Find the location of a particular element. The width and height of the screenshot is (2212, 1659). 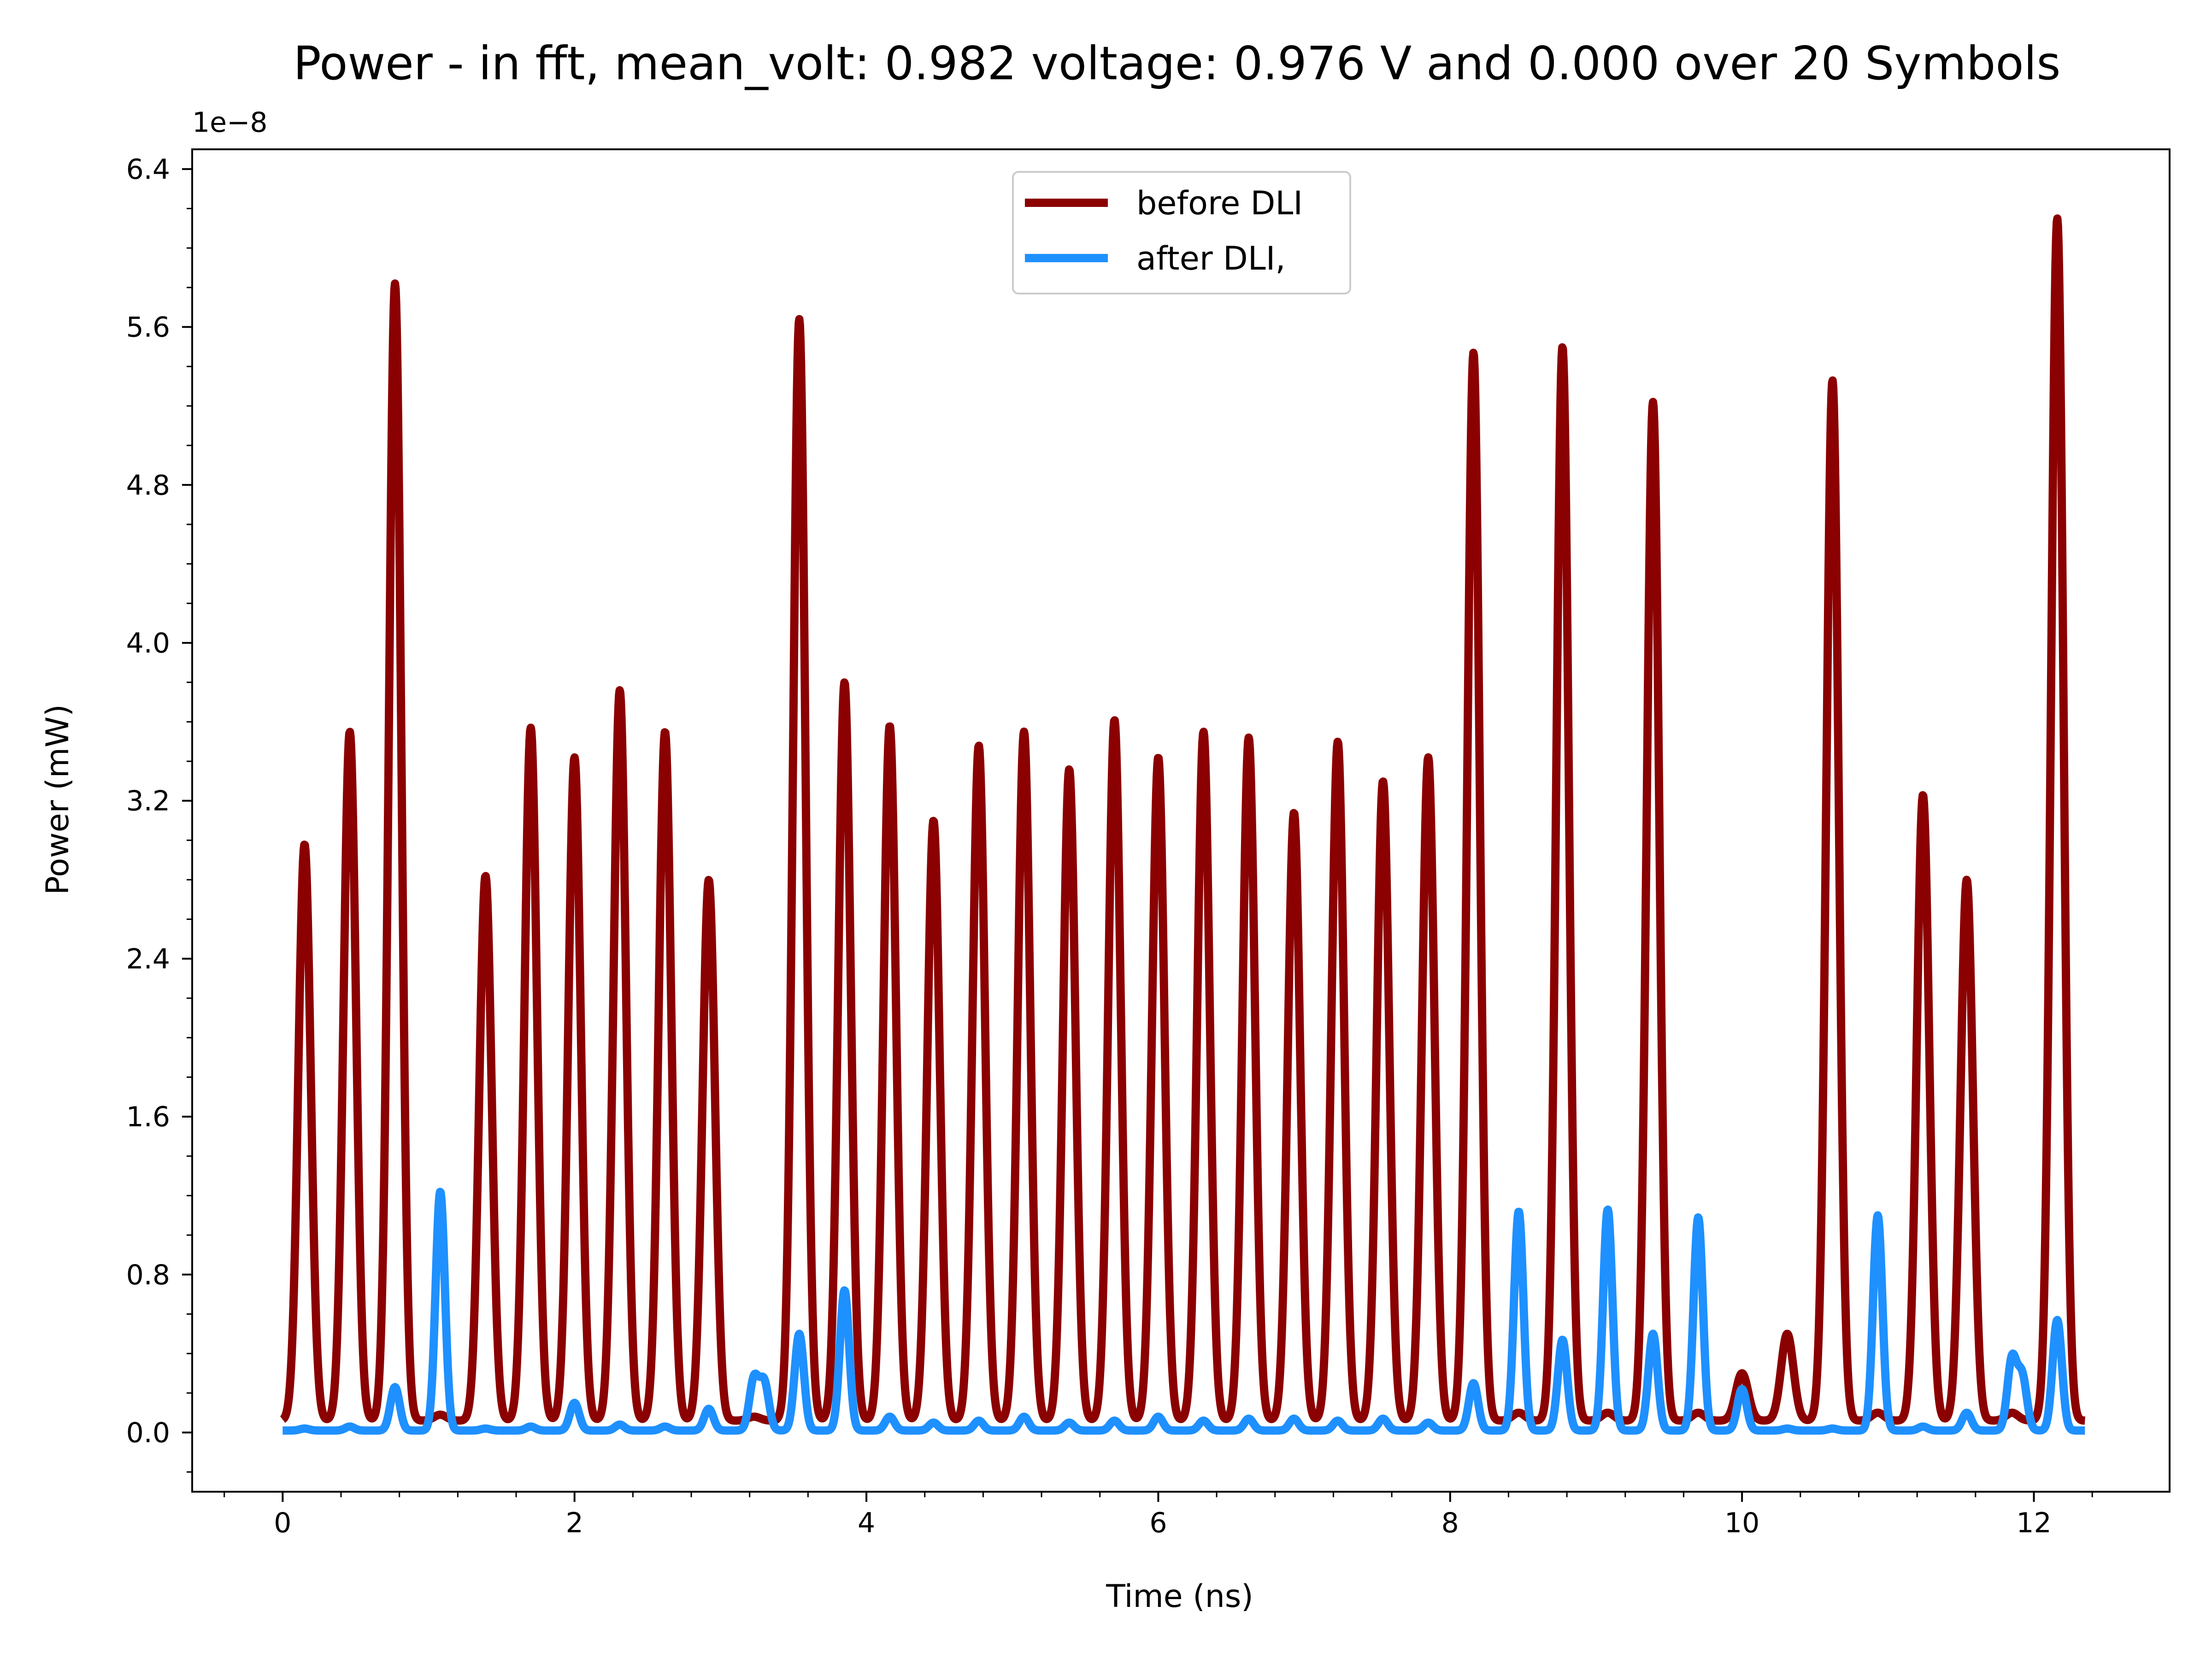

y-tick-label: 0.8 is located at coordinates (148, 1275).